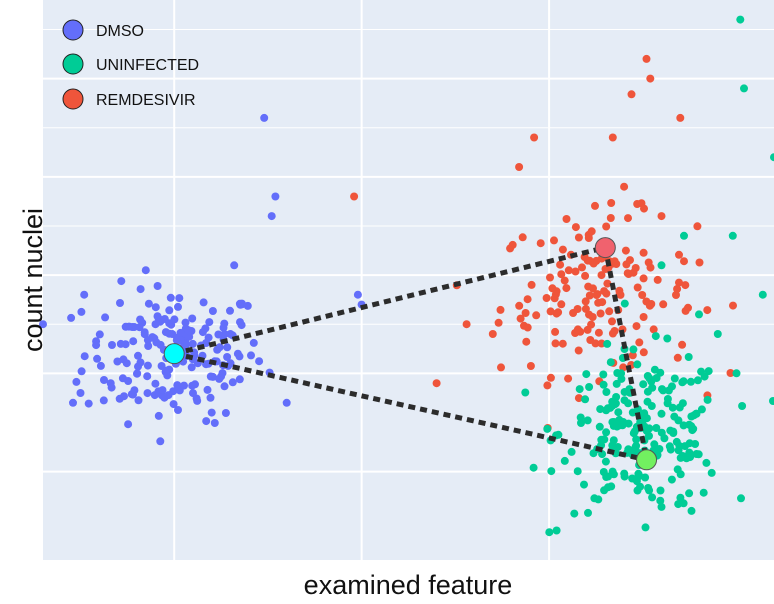 This screenshot has width=774, height=604. I want to click on legend-item-dmso: DMSO, so click(103, 30).